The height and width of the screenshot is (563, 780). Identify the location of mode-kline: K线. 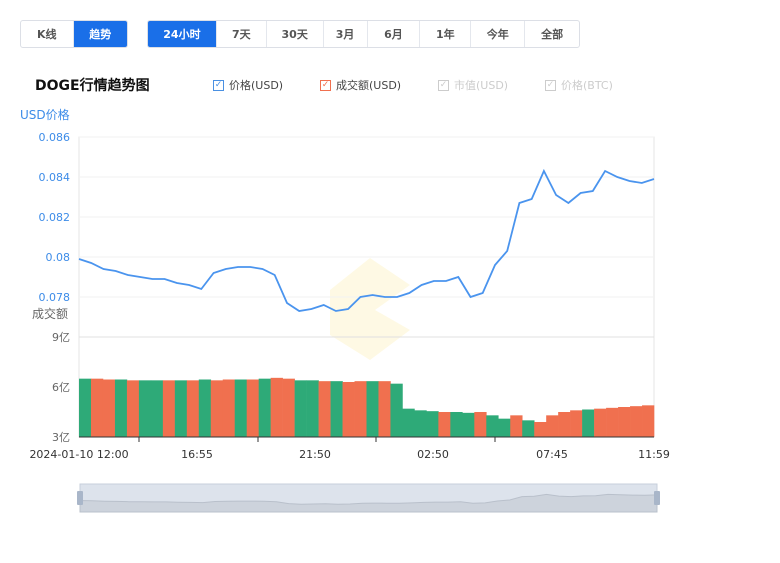
(47, 34).